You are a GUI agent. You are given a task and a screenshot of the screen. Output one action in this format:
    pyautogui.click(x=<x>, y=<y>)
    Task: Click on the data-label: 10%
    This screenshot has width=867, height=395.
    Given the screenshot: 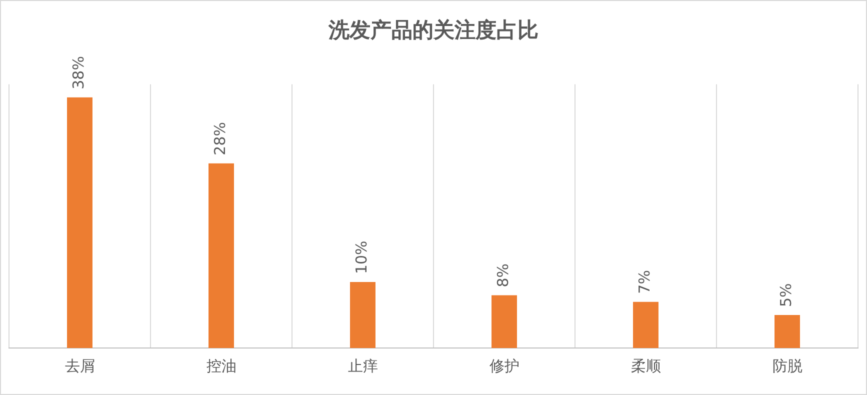 What is the action you would take?
    pyautogui.click(x=361, y=257)
    